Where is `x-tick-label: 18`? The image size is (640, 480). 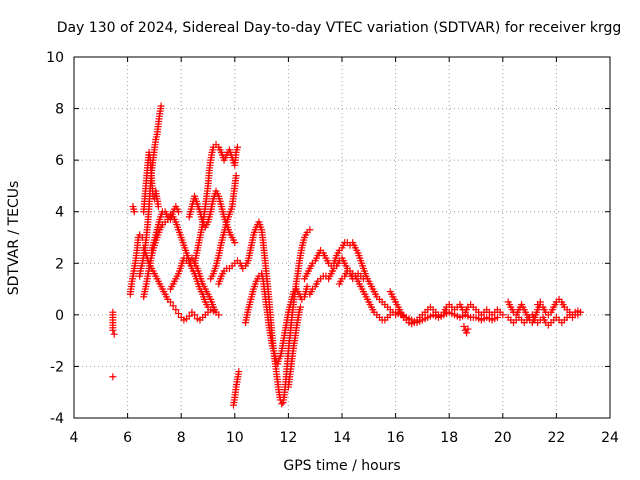 x-tick-label: 18 is located at coordinates (449, 438).